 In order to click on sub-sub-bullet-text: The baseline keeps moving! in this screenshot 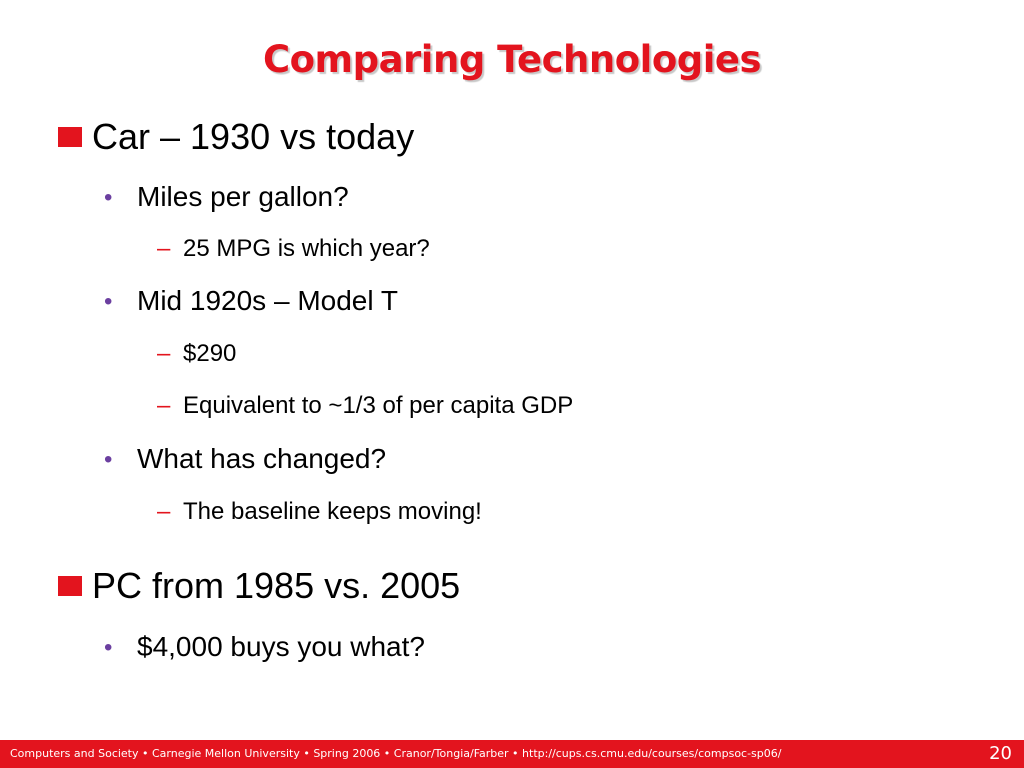, I will do `click(332, 511)`.